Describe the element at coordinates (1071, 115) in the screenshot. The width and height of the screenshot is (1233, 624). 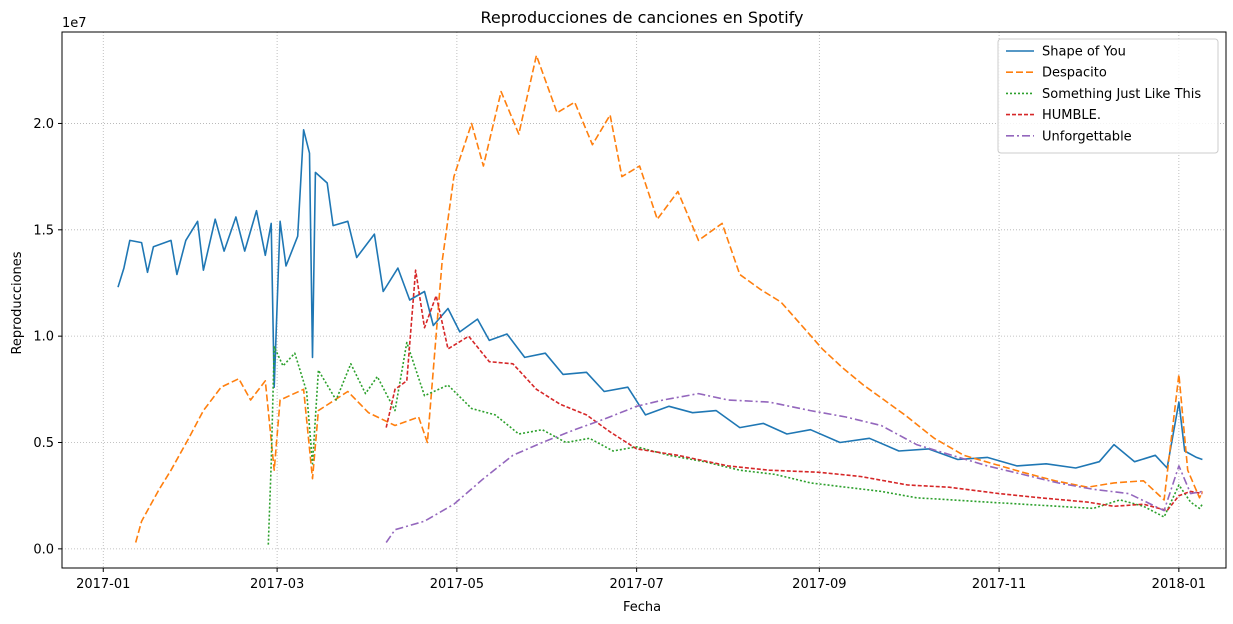
I see `legend-label: HUMBLE.` at that location.